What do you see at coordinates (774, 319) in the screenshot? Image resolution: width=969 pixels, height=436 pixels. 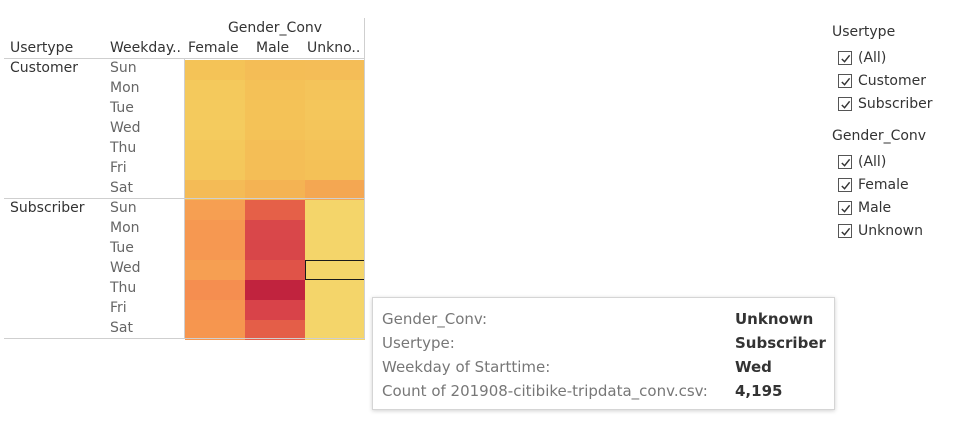 I see `tooltip-value-gender: Unknown` at bounding box center [774, 319].